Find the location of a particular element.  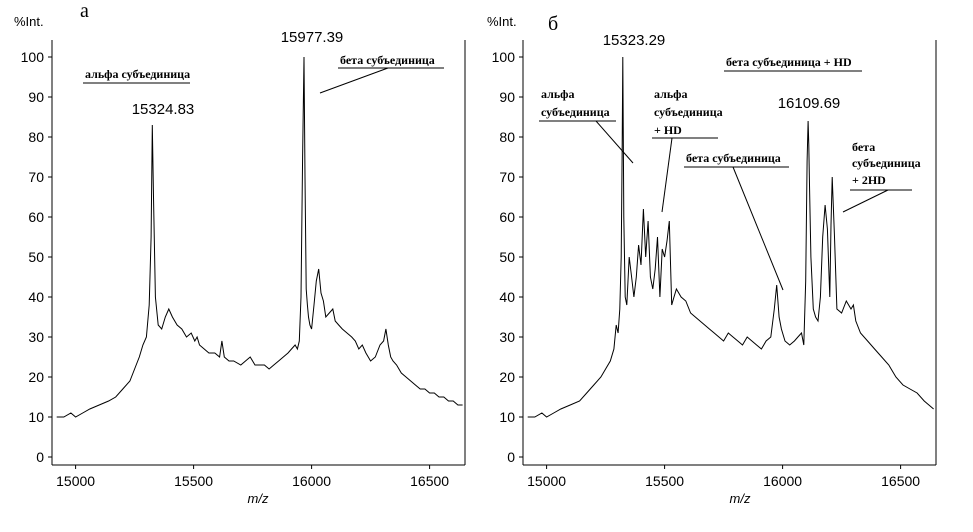

panel-b-annotation-alpha-hd: альфа субъединица + HD is located at coordinates (690, 112).